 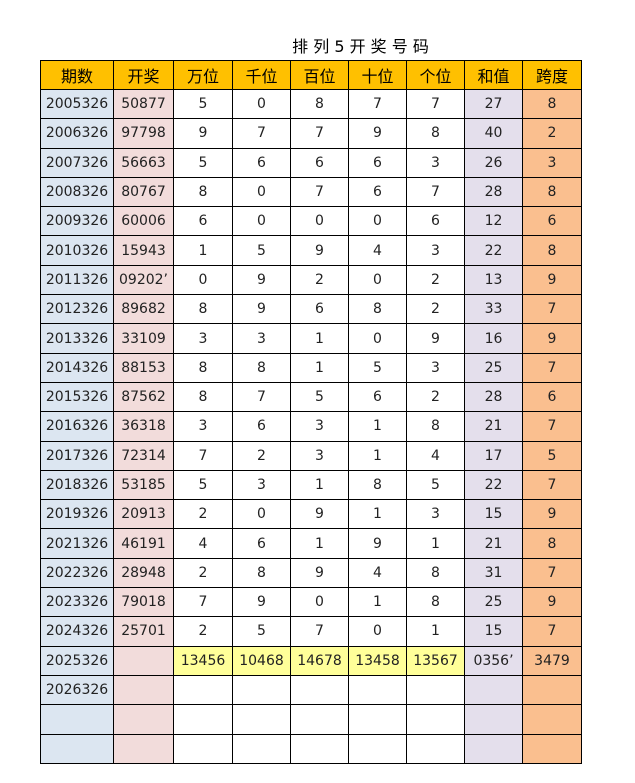 What do you see at coordinates (77, 162) in the screenshot?
I see `cell-period: 2007326` at bounding box center [77, 162].